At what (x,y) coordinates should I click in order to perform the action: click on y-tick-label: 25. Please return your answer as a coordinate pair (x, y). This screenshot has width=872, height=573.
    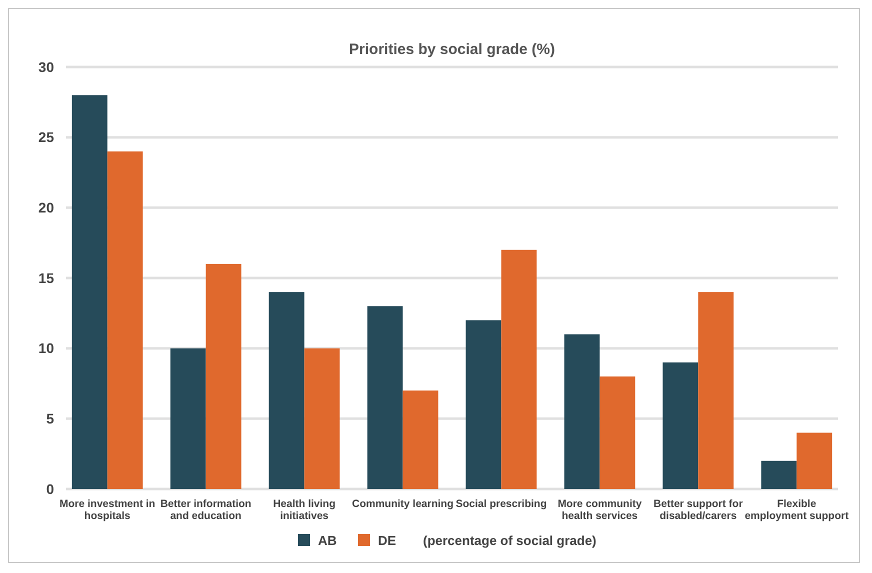
    Looking at the image, I should click on (46, 137).